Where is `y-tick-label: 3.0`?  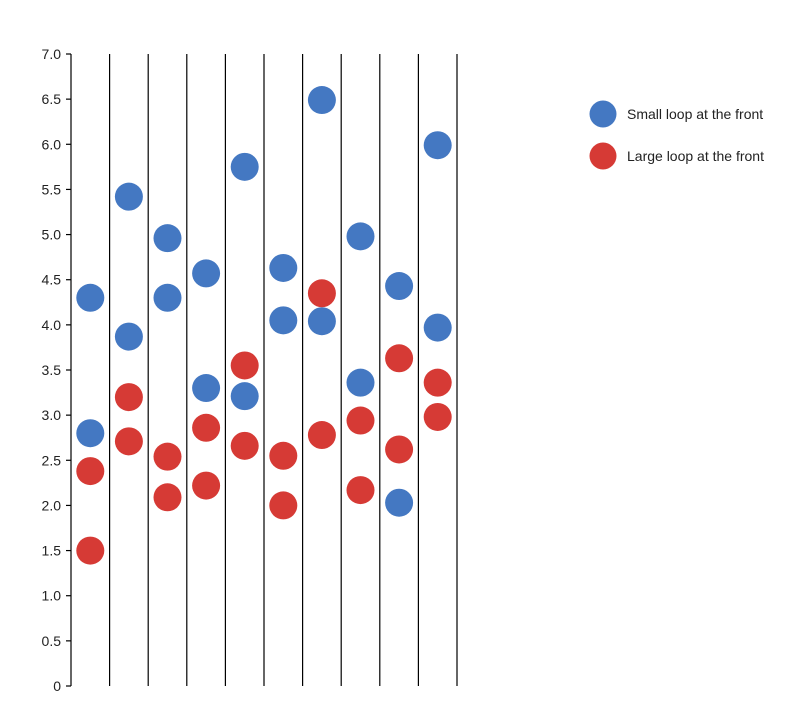 y-tick-label: 3.0 is located at coordinates (52, 415).